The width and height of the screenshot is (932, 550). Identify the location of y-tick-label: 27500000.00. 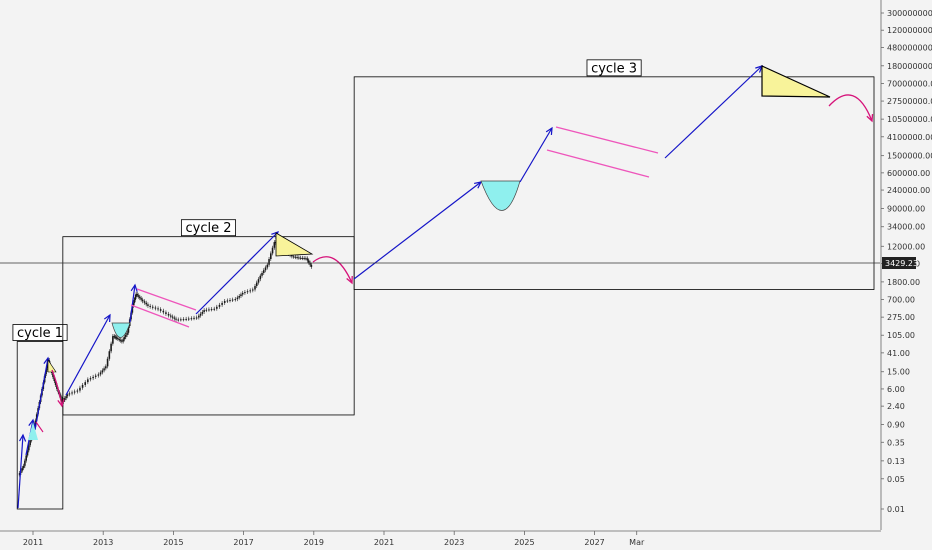
(909, 101).